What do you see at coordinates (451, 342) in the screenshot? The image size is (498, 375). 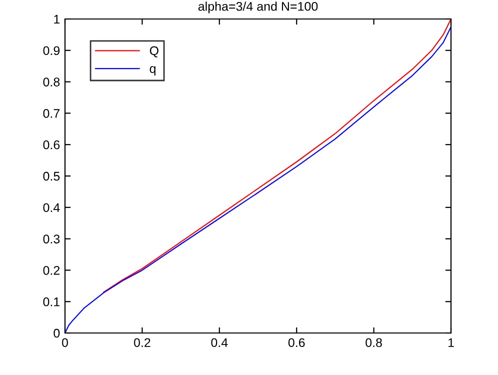 I see `x-tick-label: 1` at bounding box center [451, 342].